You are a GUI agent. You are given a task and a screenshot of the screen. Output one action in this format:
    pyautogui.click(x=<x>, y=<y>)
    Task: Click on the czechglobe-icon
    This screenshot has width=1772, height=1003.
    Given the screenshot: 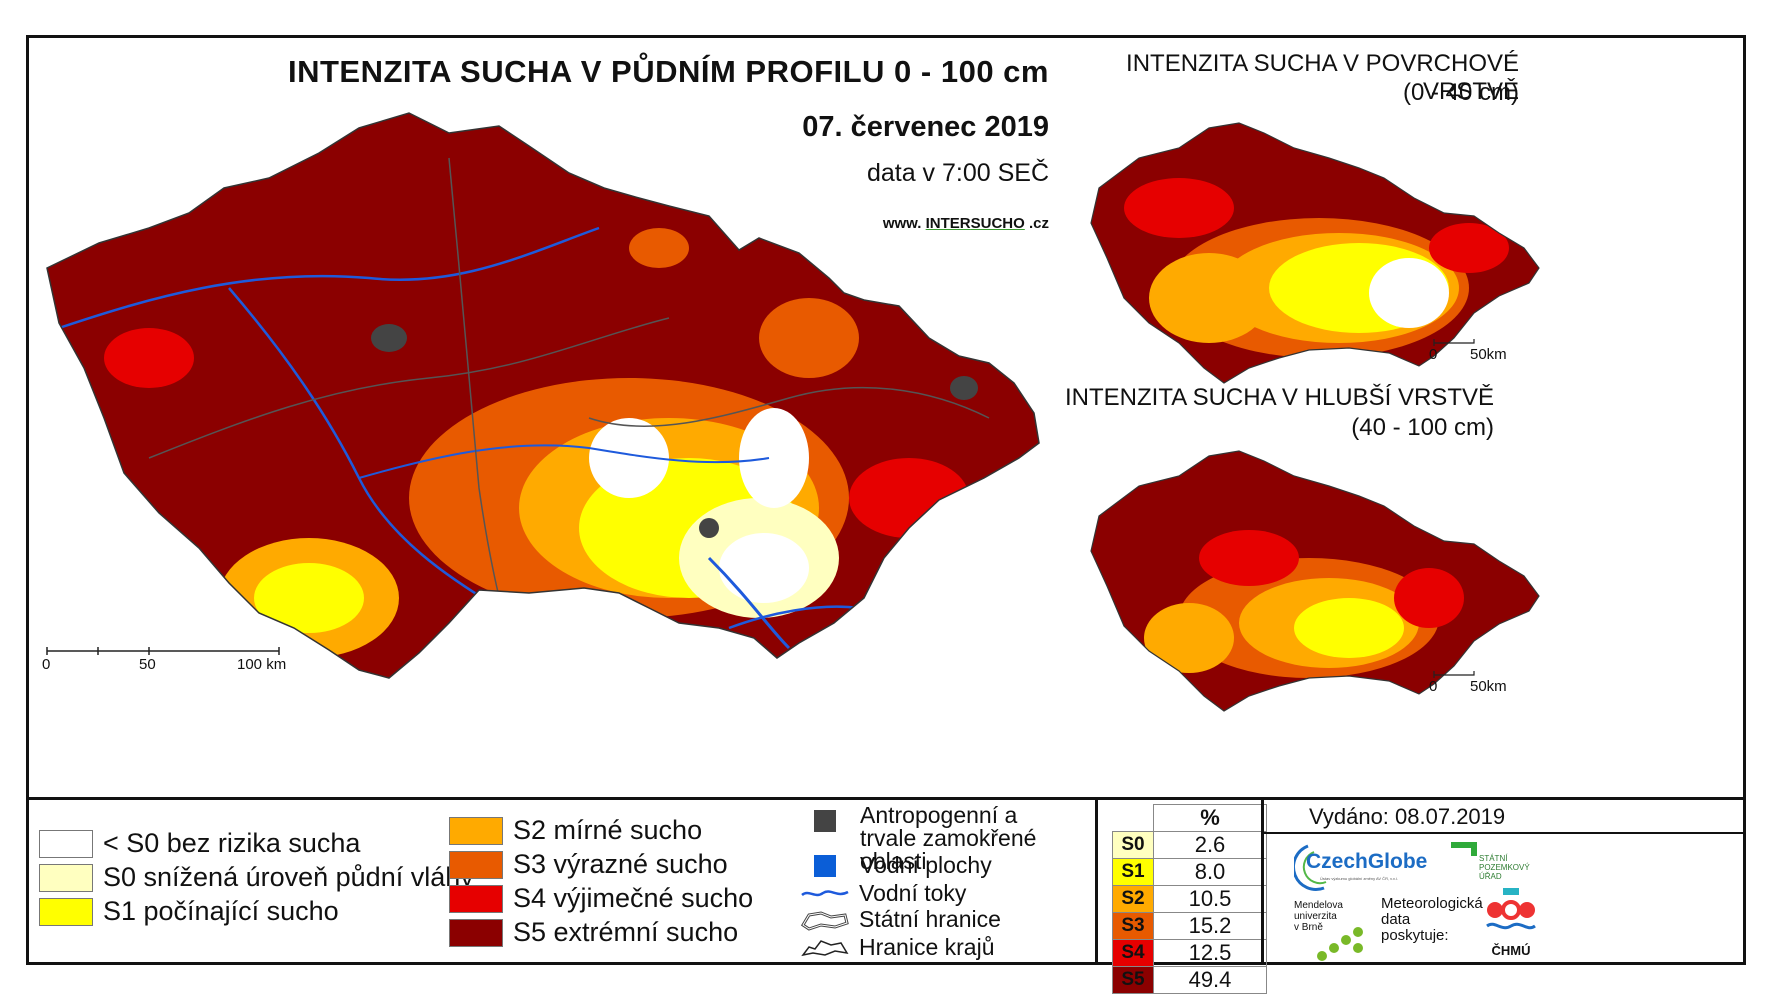 What is the action you would take?
    pyautogui.click(x=1309, y=867)
    